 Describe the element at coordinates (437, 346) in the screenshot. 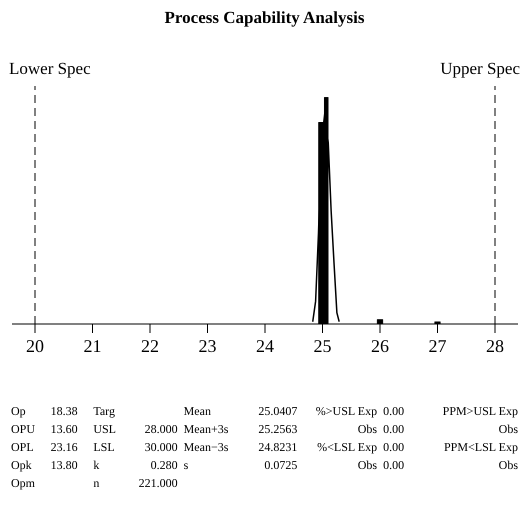

I see `x-tick-label: 27` at that location.